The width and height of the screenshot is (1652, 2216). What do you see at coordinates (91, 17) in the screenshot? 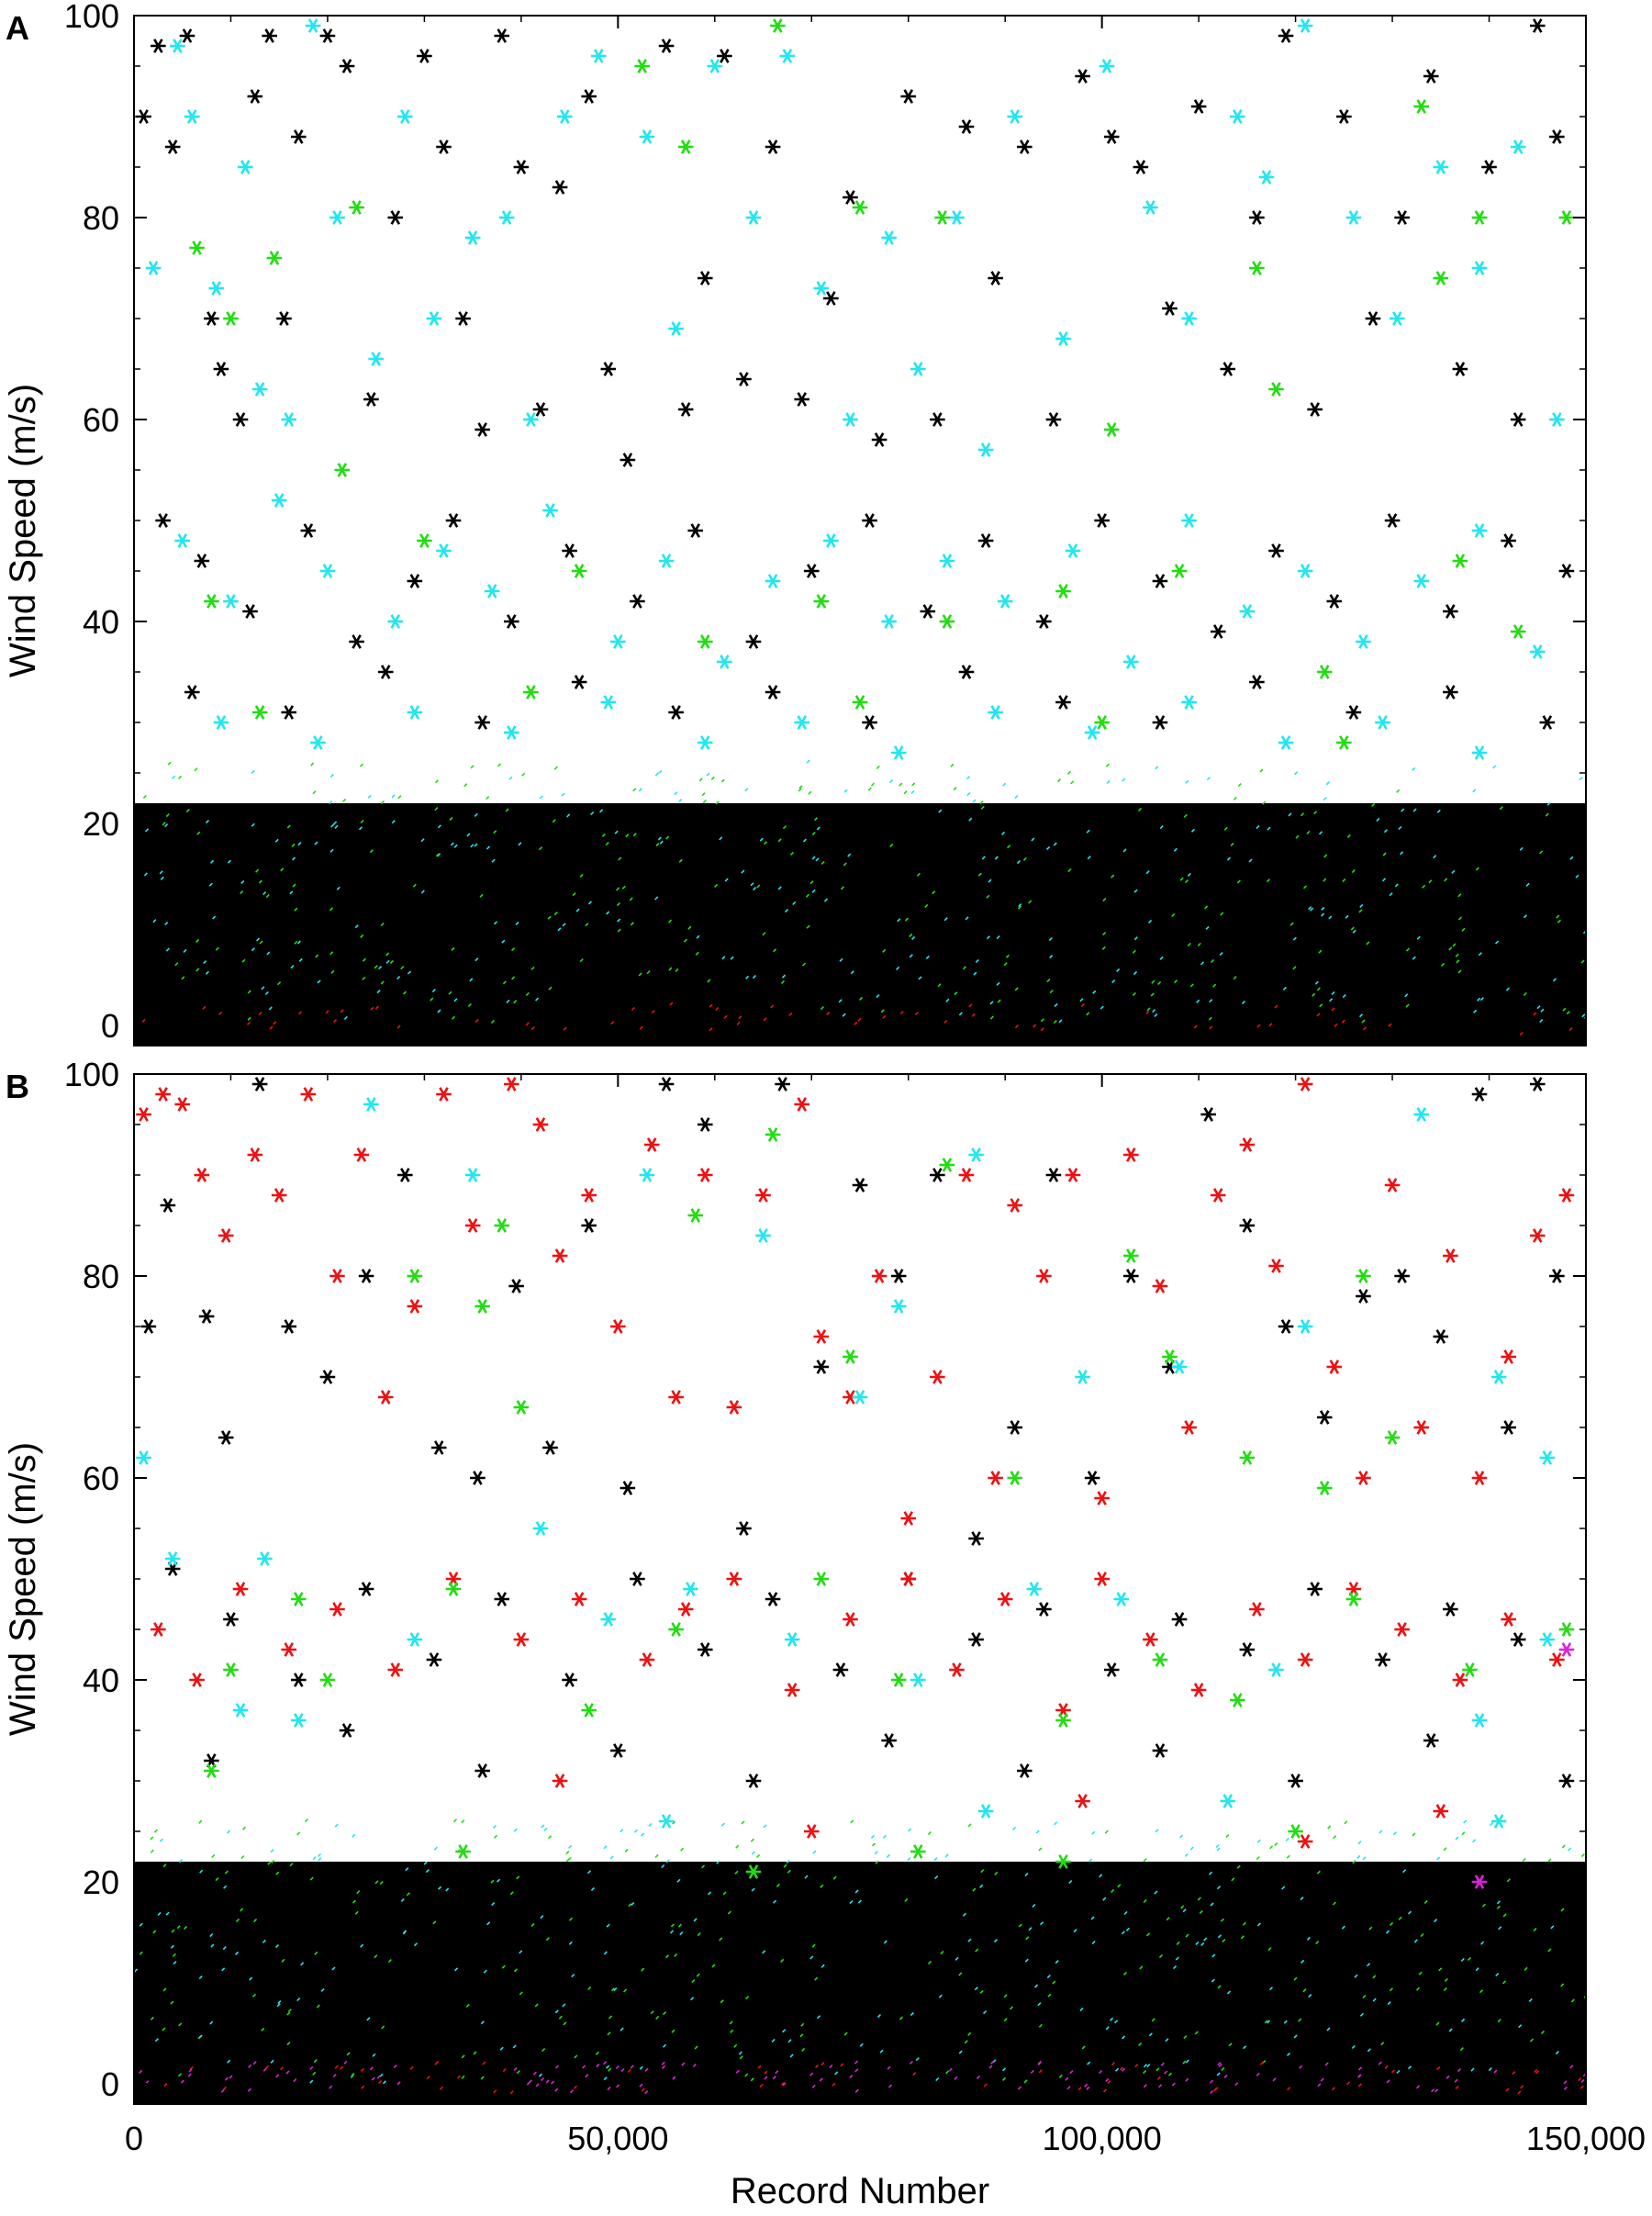
I see `y-tick-label: 100` at bounding box center [91, 17].